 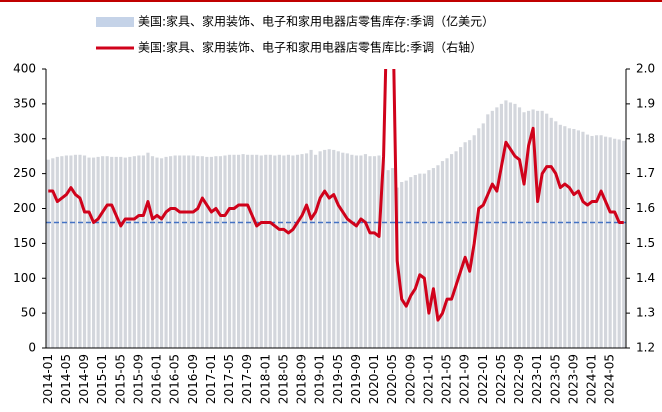 I want to click on y-tick-label: 300, so click(x=24, y=138).